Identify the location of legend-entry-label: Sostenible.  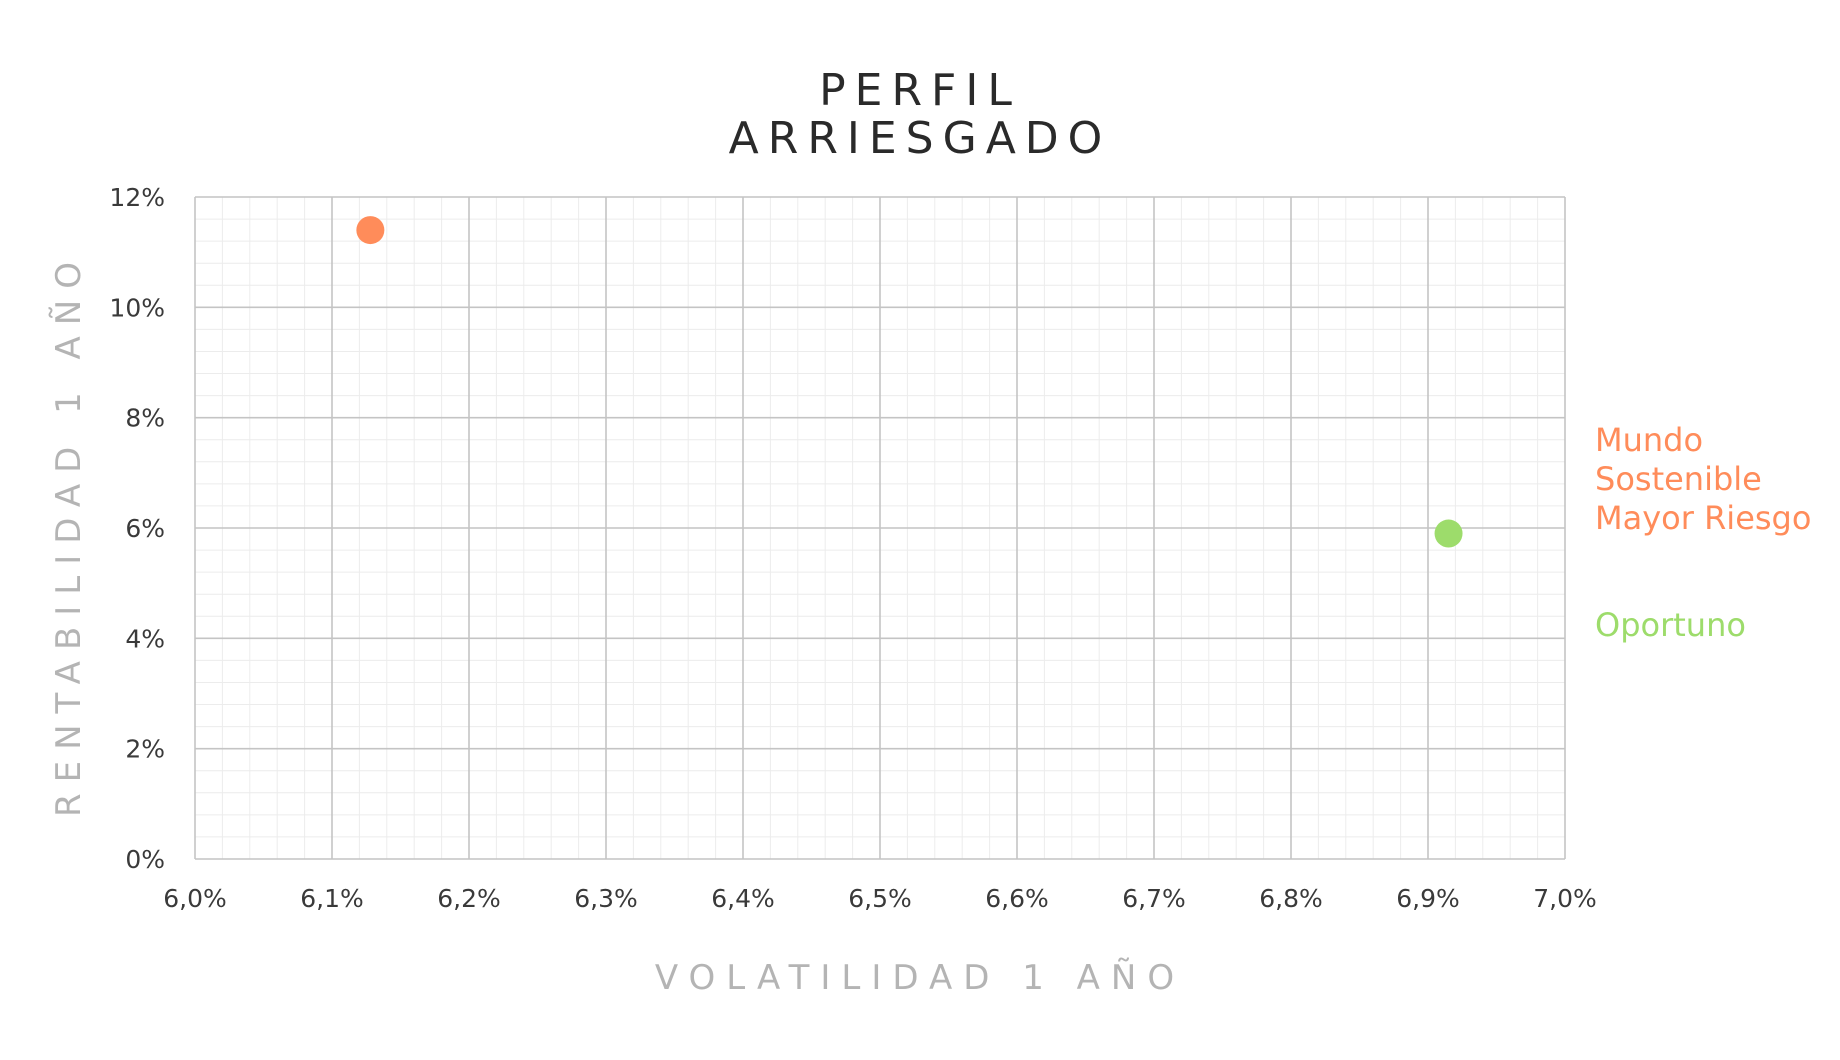
(1678, 479).